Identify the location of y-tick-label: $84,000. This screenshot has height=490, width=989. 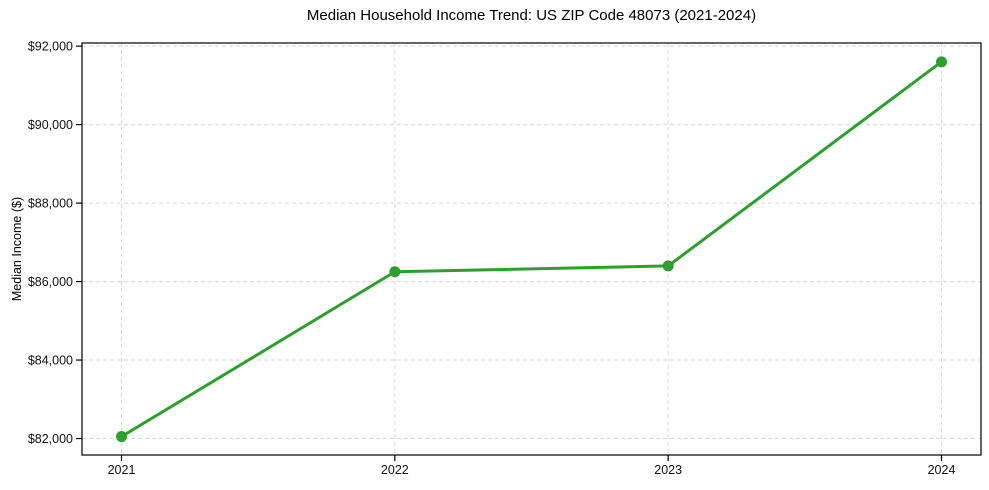
(50, 360).